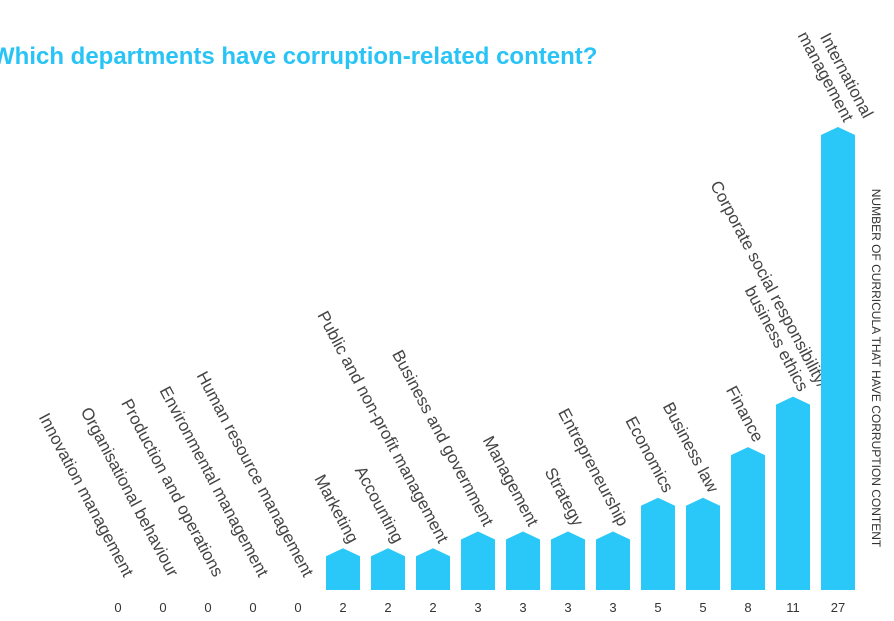 The image size is (894, 621). I want to click on value-label: 8, so click(747, 607).